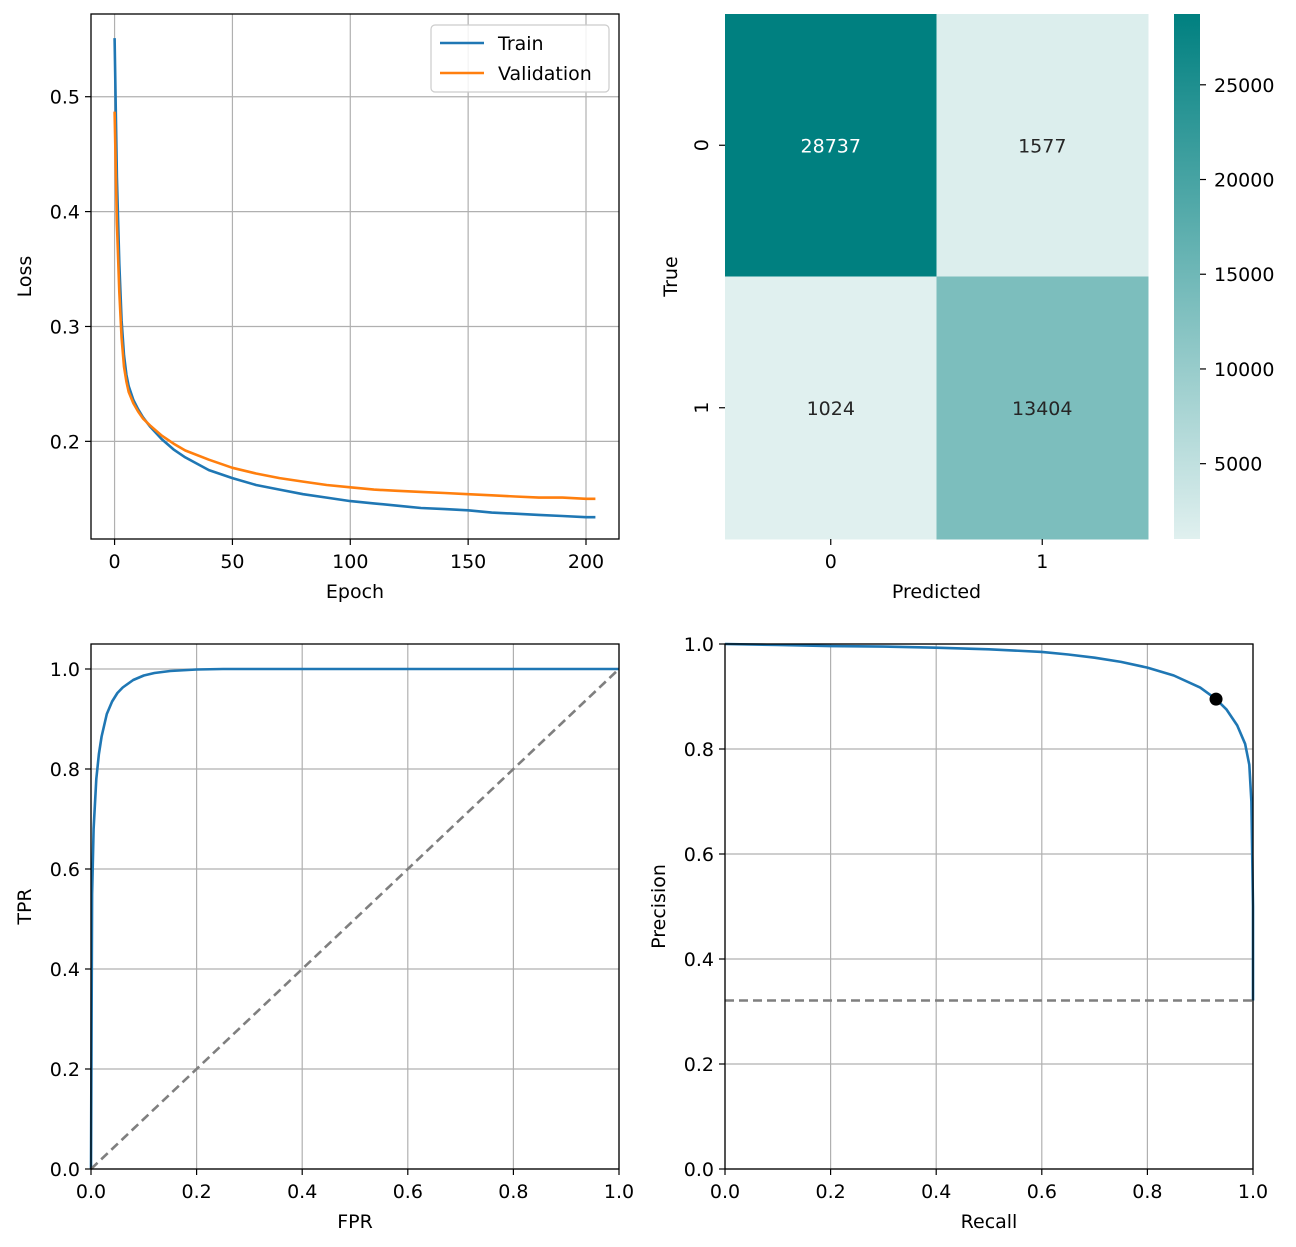 The width and height of the screenshot is (1296, 1247). I want to click on legend: Train Validation, so click(520, 58).